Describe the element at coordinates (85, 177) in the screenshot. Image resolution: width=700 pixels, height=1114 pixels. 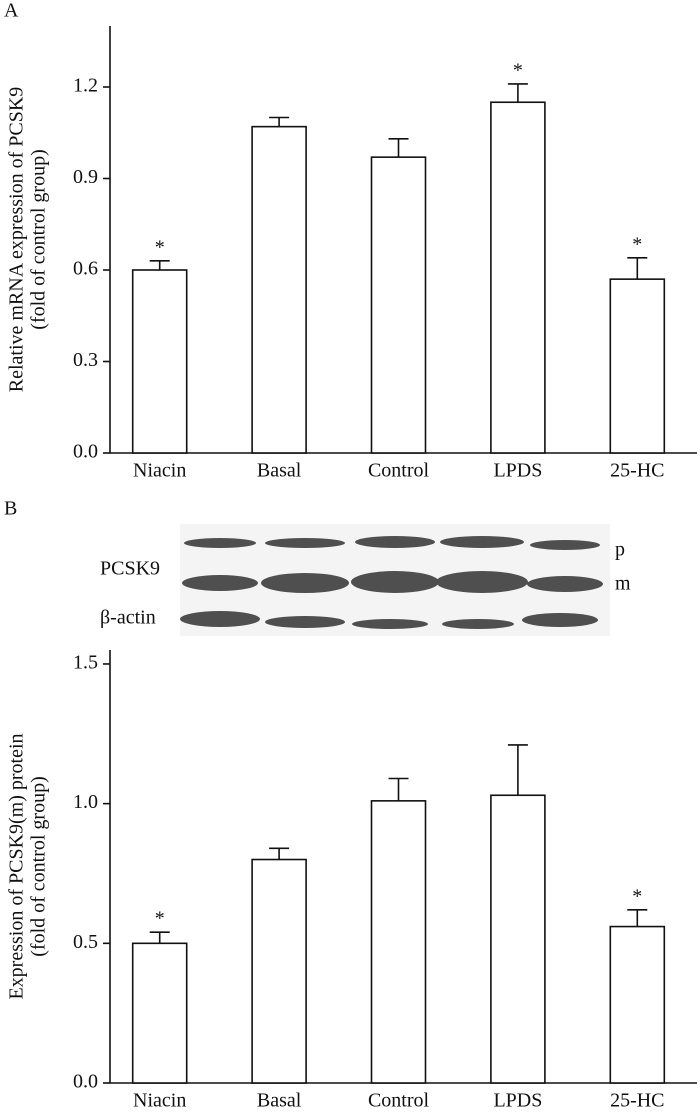
I see `y-tick-label: 0.9` at that location.